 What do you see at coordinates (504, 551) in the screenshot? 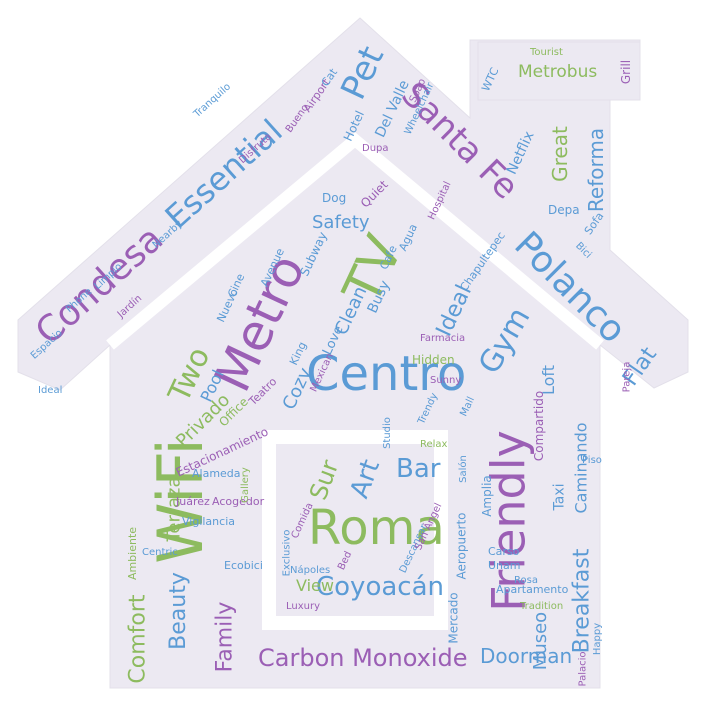
I see `word-carso: Carso` at bounding box center [504, 551].